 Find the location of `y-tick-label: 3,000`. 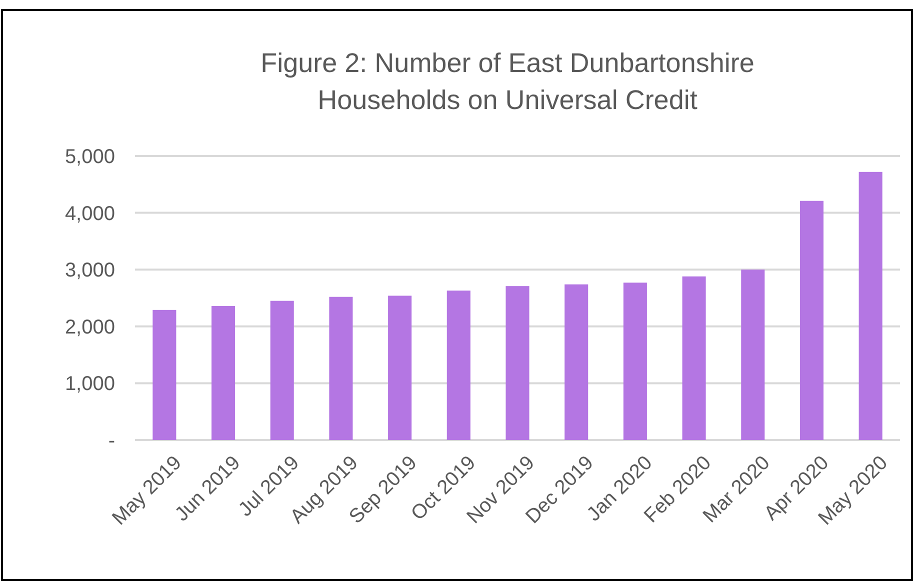

y-tick-label: 3,000 is located at coordinates (89, 271).